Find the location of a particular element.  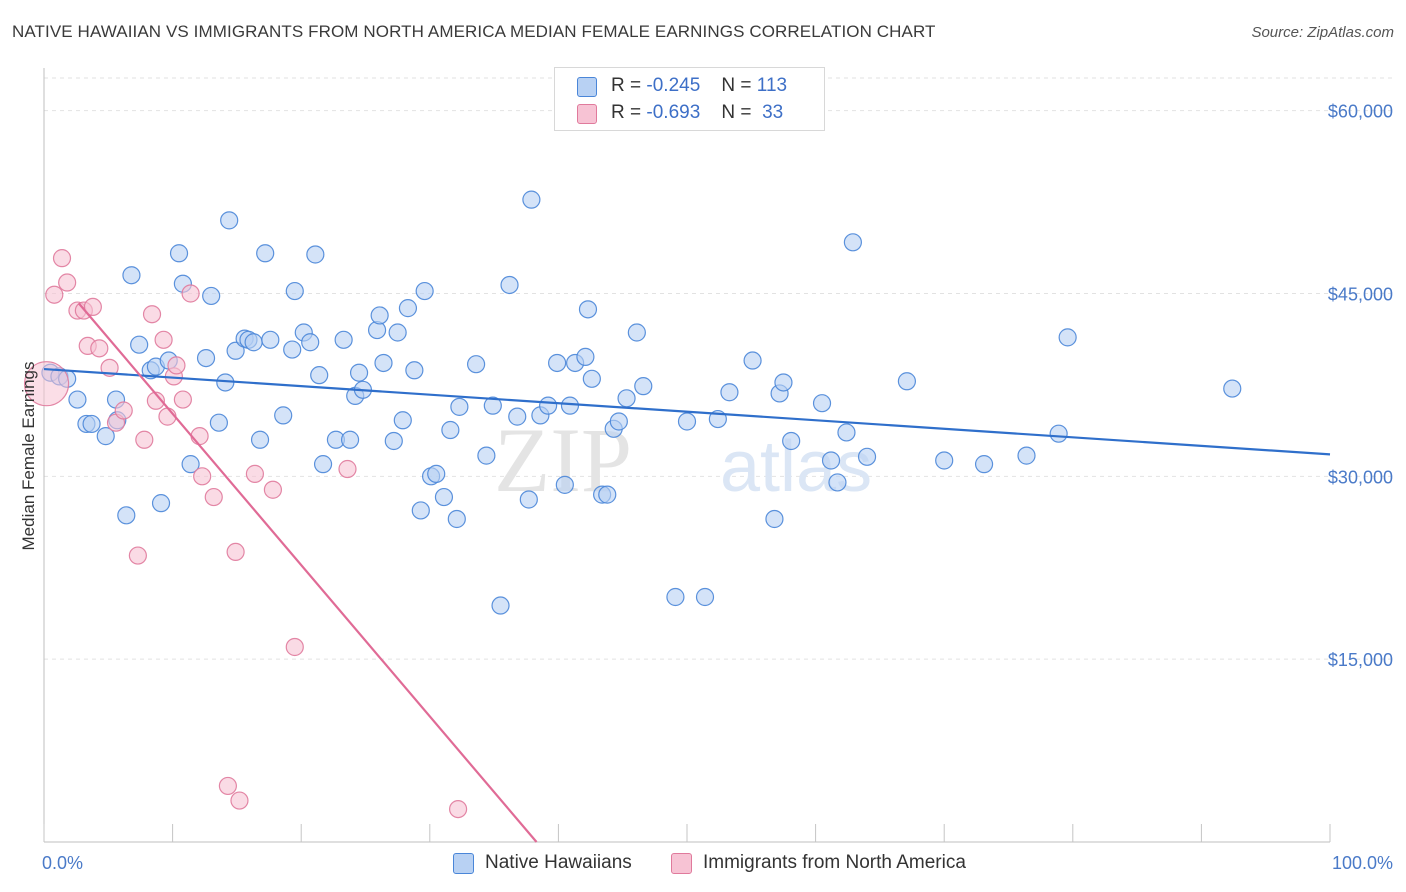

x-tick-label-min: 0.0% is located at coordinates (62, 863).